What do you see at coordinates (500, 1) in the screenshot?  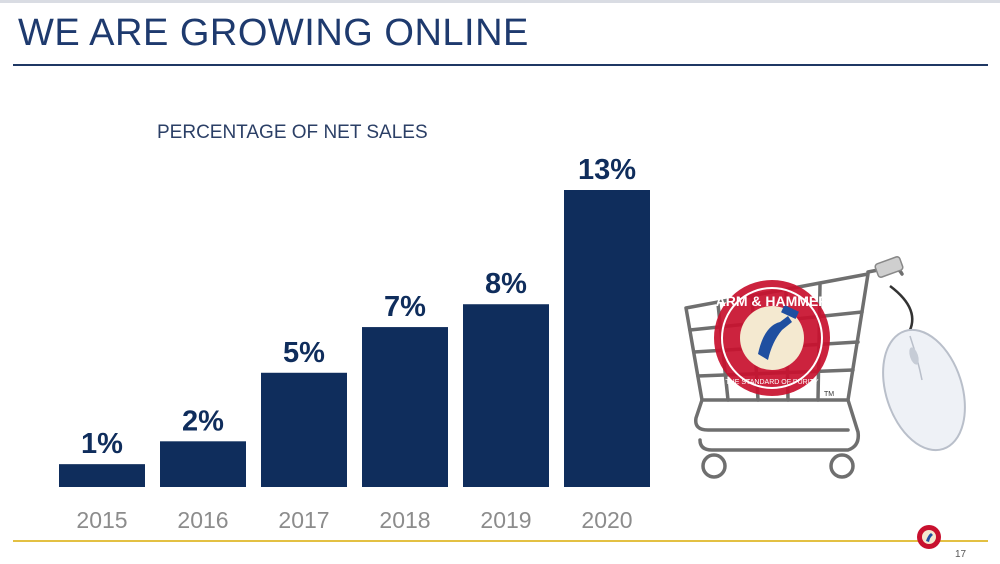 I see `top-border` at bounding box center [500, 1].